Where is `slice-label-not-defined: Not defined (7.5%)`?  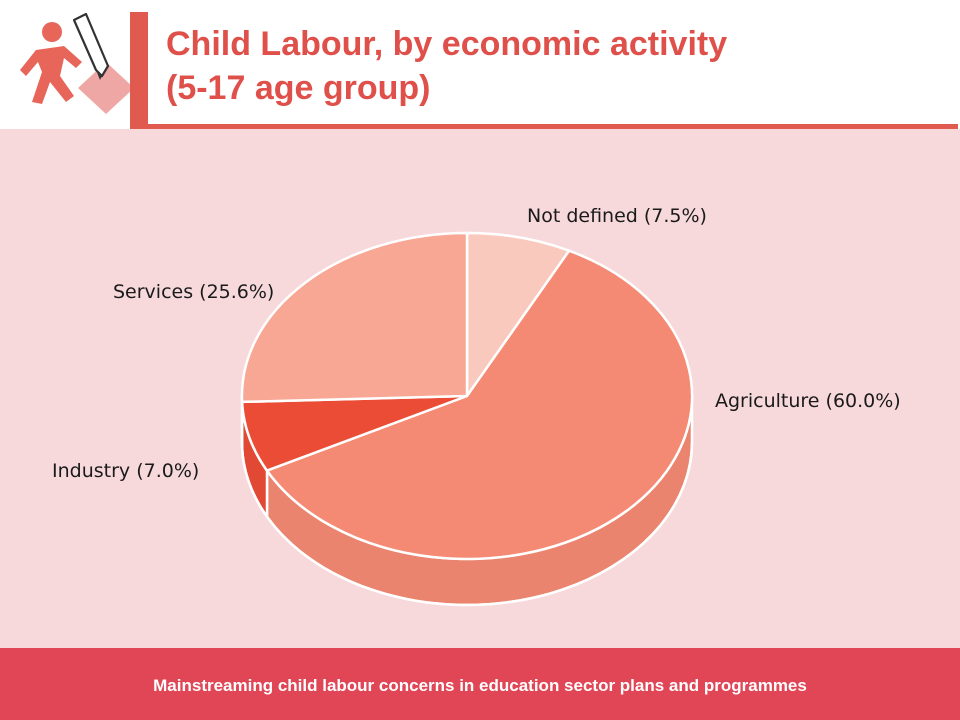 slice-label-not-defined: Not defined (7.5%) is located at coordinates (617, 216).